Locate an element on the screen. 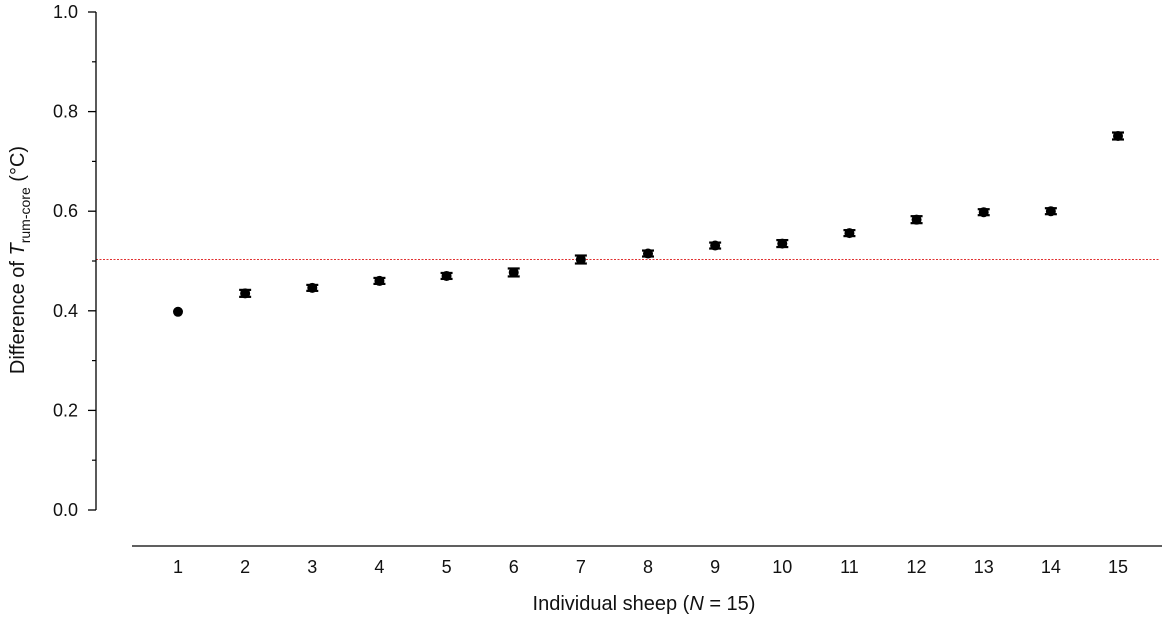 The width and height of the screenshot is (1168, 619). x-axis-title: Individual sheep (N = 15) is located at coordinates (644, 604).